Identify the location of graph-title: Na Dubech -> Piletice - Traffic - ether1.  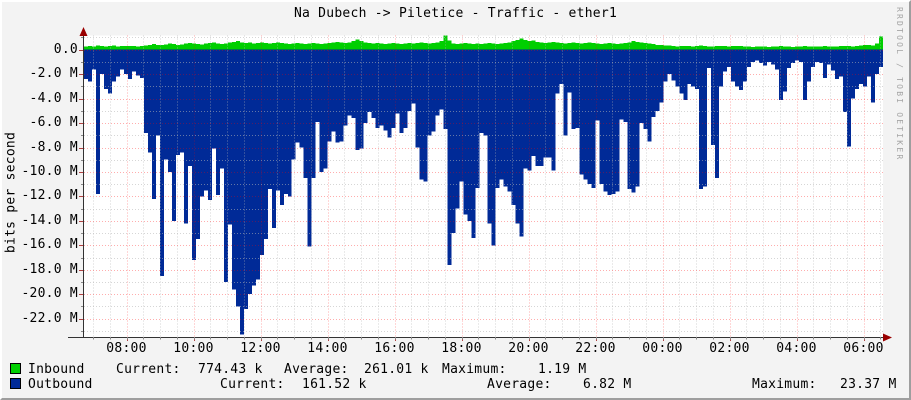
(455, 13).